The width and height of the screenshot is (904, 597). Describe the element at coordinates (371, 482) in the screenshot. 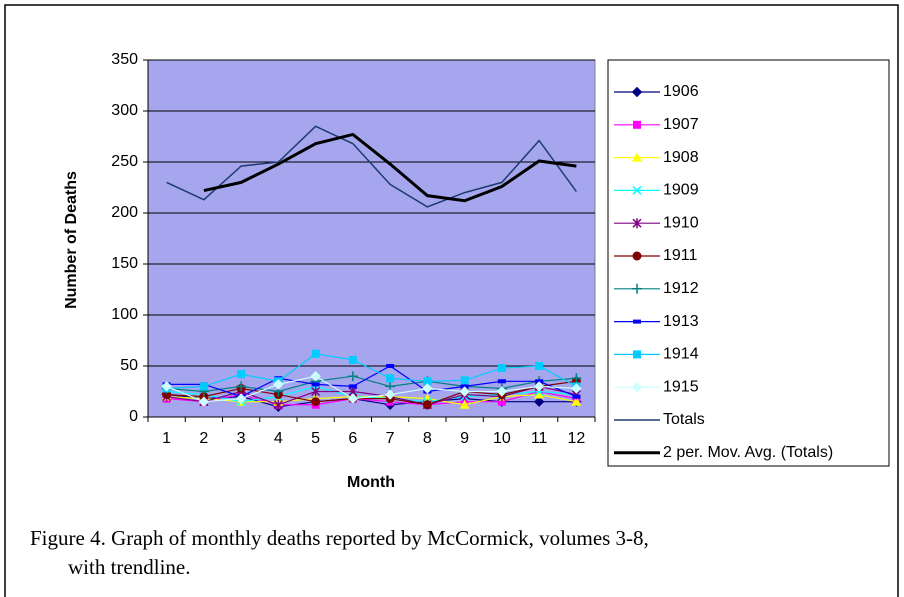

I see `x-axis-label: Month` at that location.